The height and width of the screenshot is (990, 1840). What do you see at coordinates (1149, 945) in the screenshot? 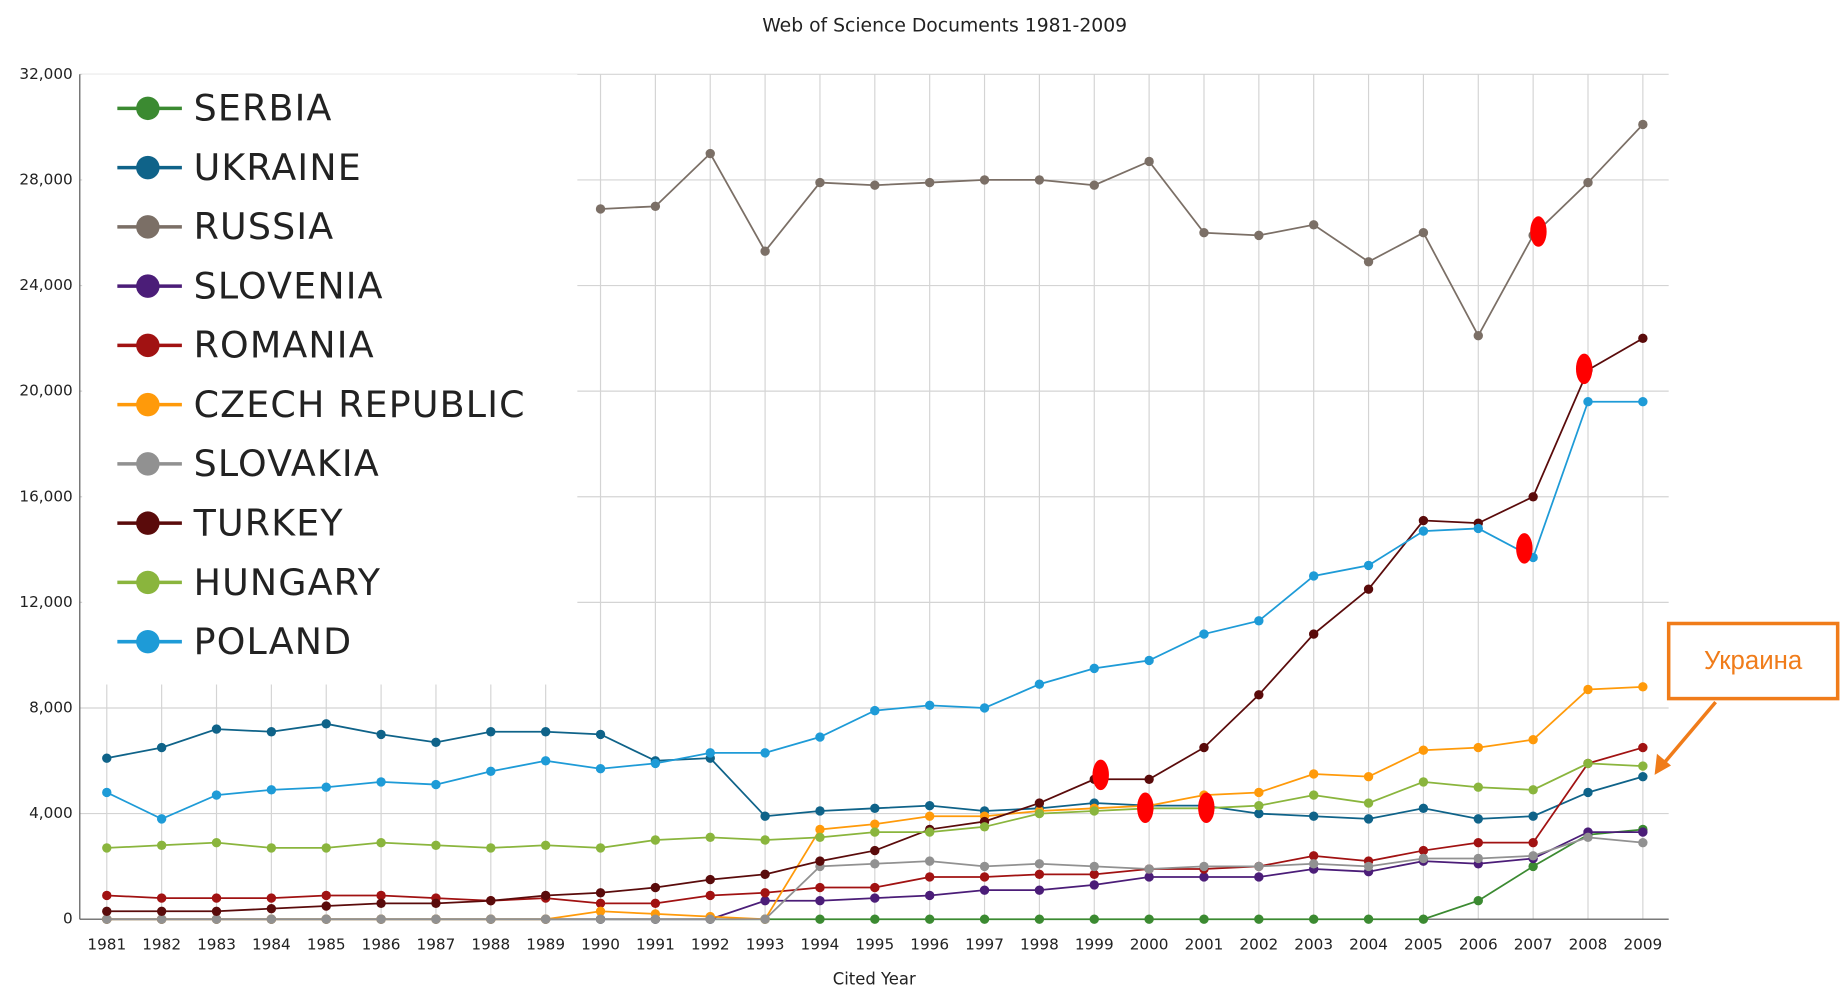
I see `x-tick-label: 2000` at bounding box center [1149, 945].